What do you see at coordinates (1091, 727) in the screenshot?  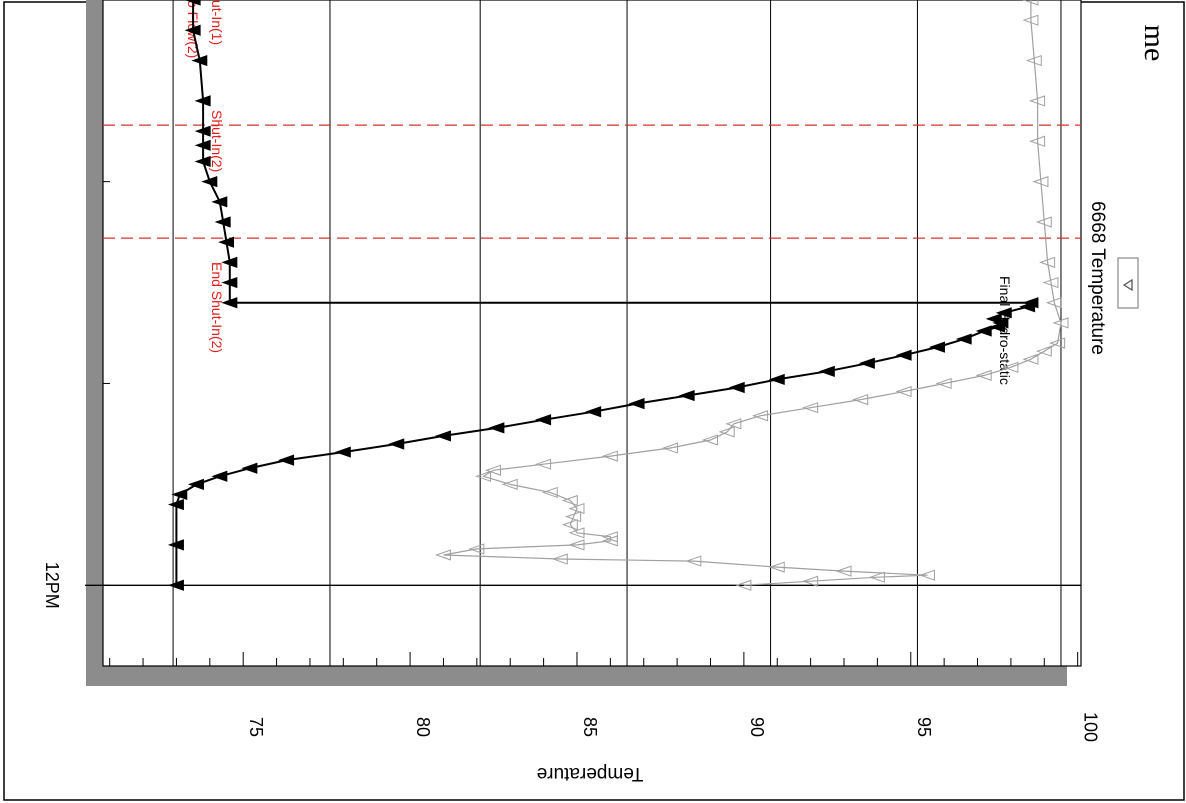 I see `y-tick-label-100: 100` at bounding box center [1091, 727].